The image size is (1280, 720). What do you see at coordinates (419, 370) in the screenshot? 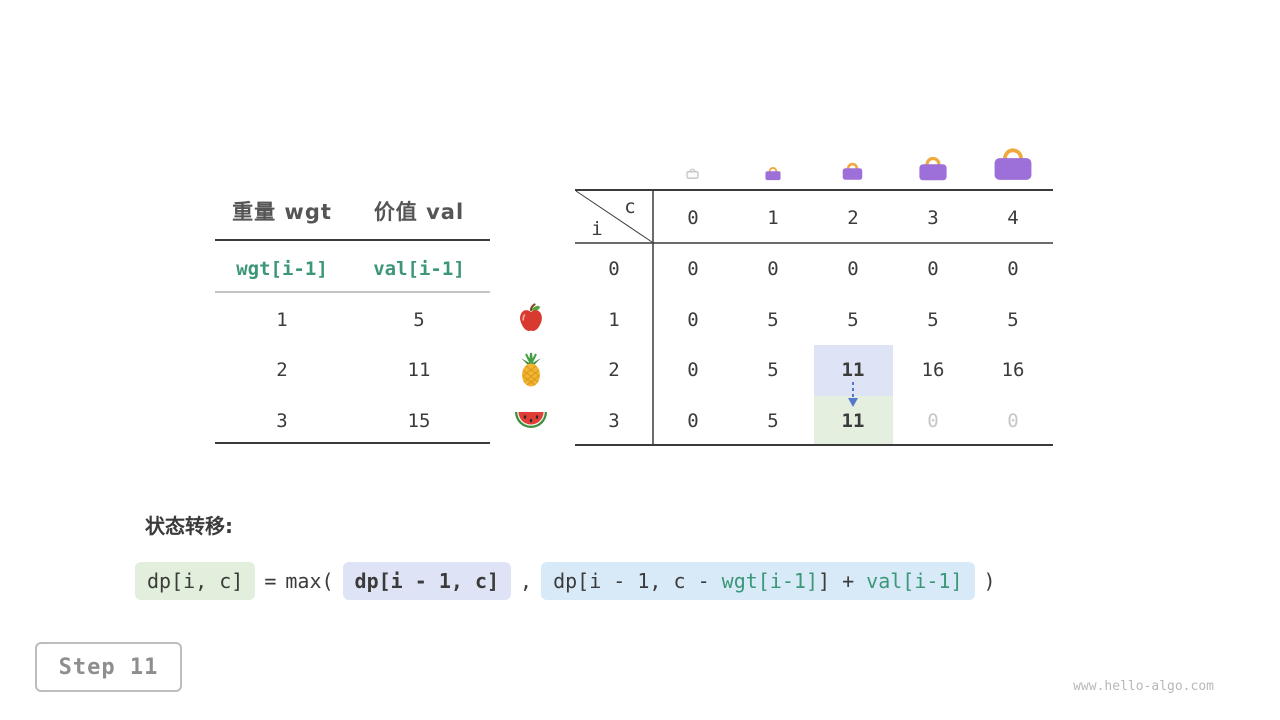
I see `item-value: 11` at bounding box center [419, 370].